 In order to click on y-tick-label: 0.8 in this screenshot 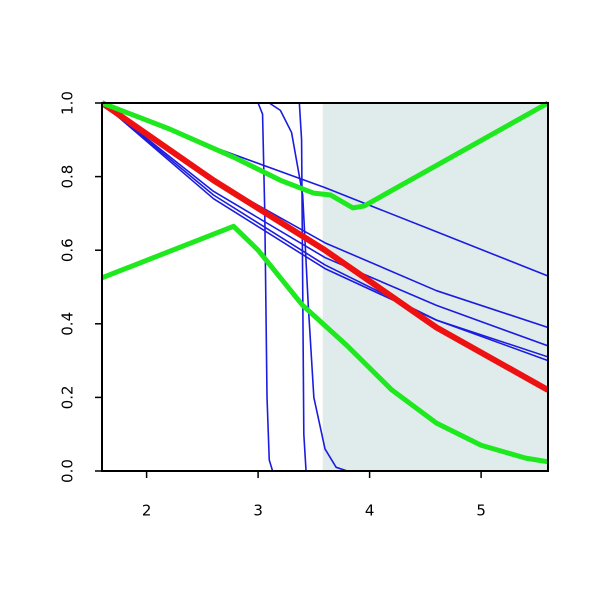, I will do `click(68, 177)`.